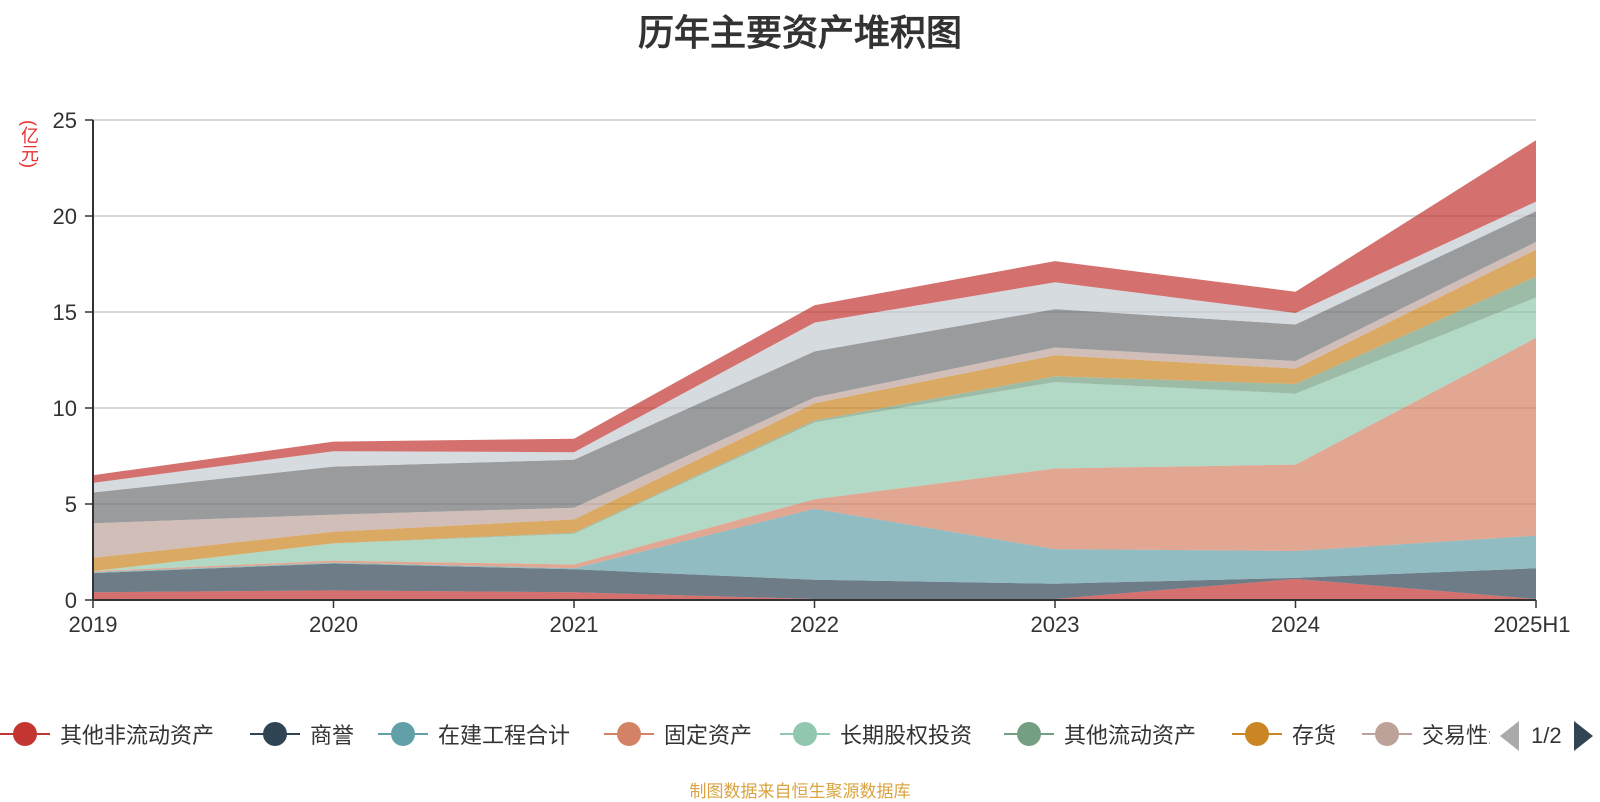  What do you see at coordinates (332, 735) in the screenshot?
I see `legend-label: 商誉` at bounding box center [332, 735].